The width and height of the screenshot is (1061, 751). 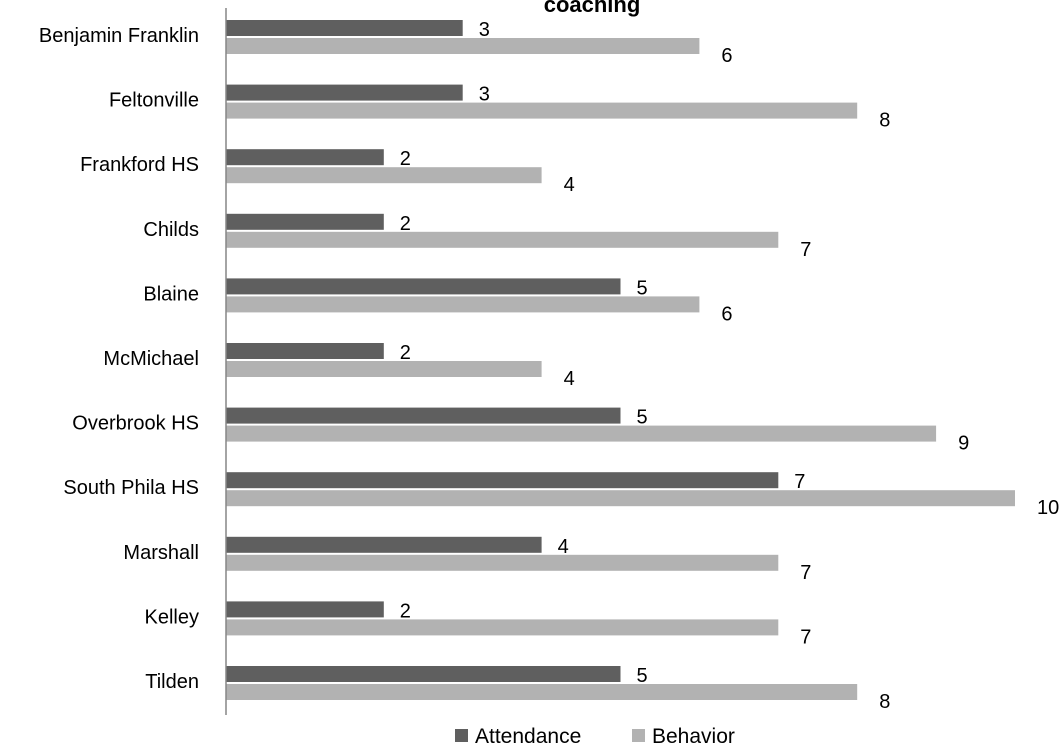 I want to click on category-label: Kelley, so click(x=172, y=617).